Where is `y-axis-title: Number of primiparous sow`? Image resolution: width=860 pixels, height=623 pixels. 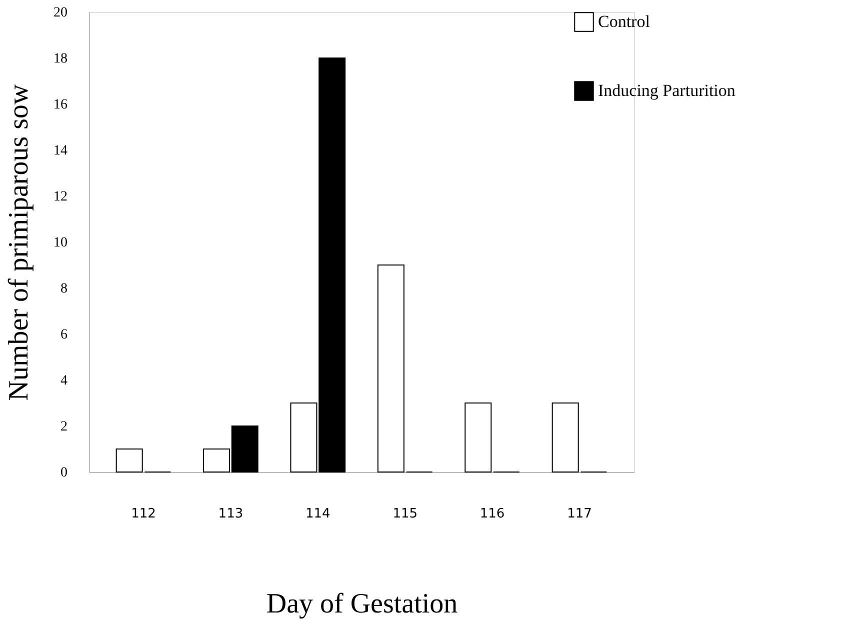 y-axis-title: Number of primiparous sow is located at coordinates (19, 242).